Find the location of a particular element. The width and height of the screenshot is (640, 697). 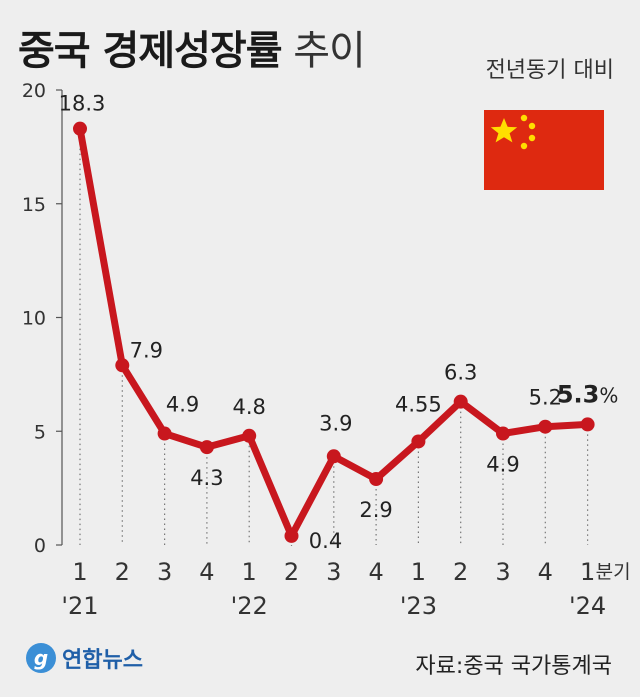

title-light: 추이 is located at coordinates (329, 51).